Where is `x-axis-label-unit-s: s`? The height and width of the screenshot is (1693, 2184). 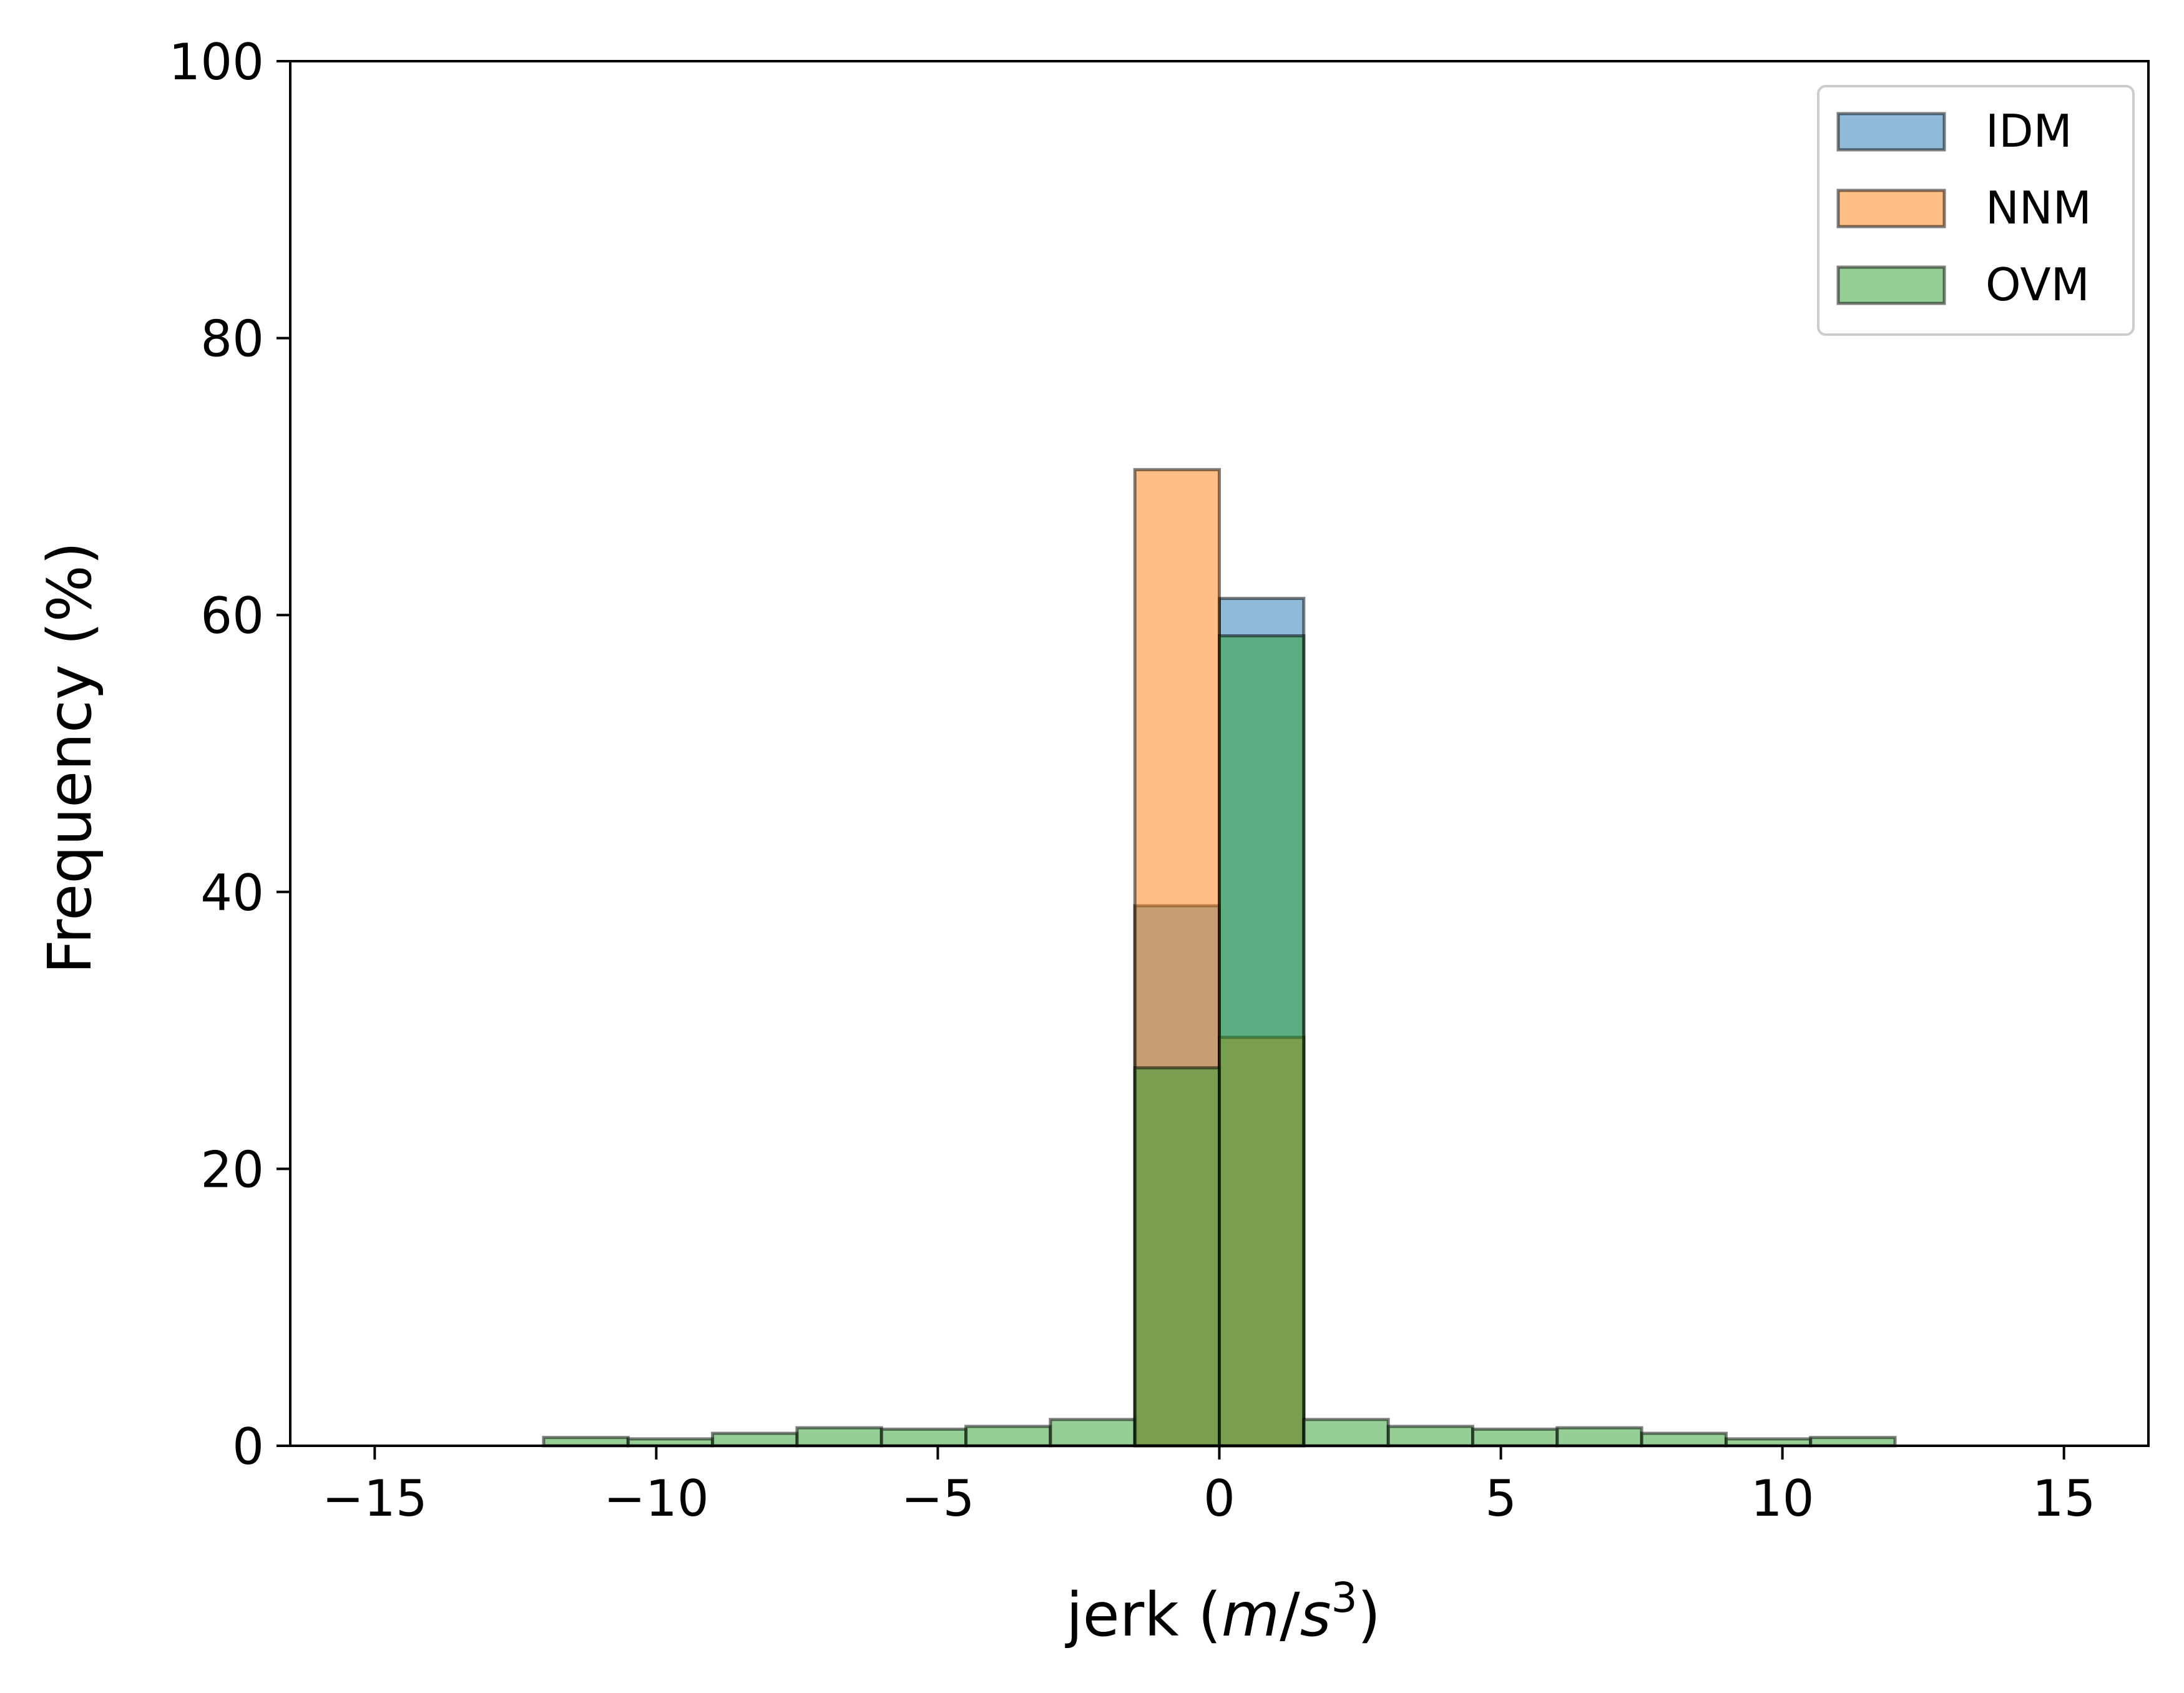 x-axis-label-unit-s: s is located at coordinates (1315, 1615).